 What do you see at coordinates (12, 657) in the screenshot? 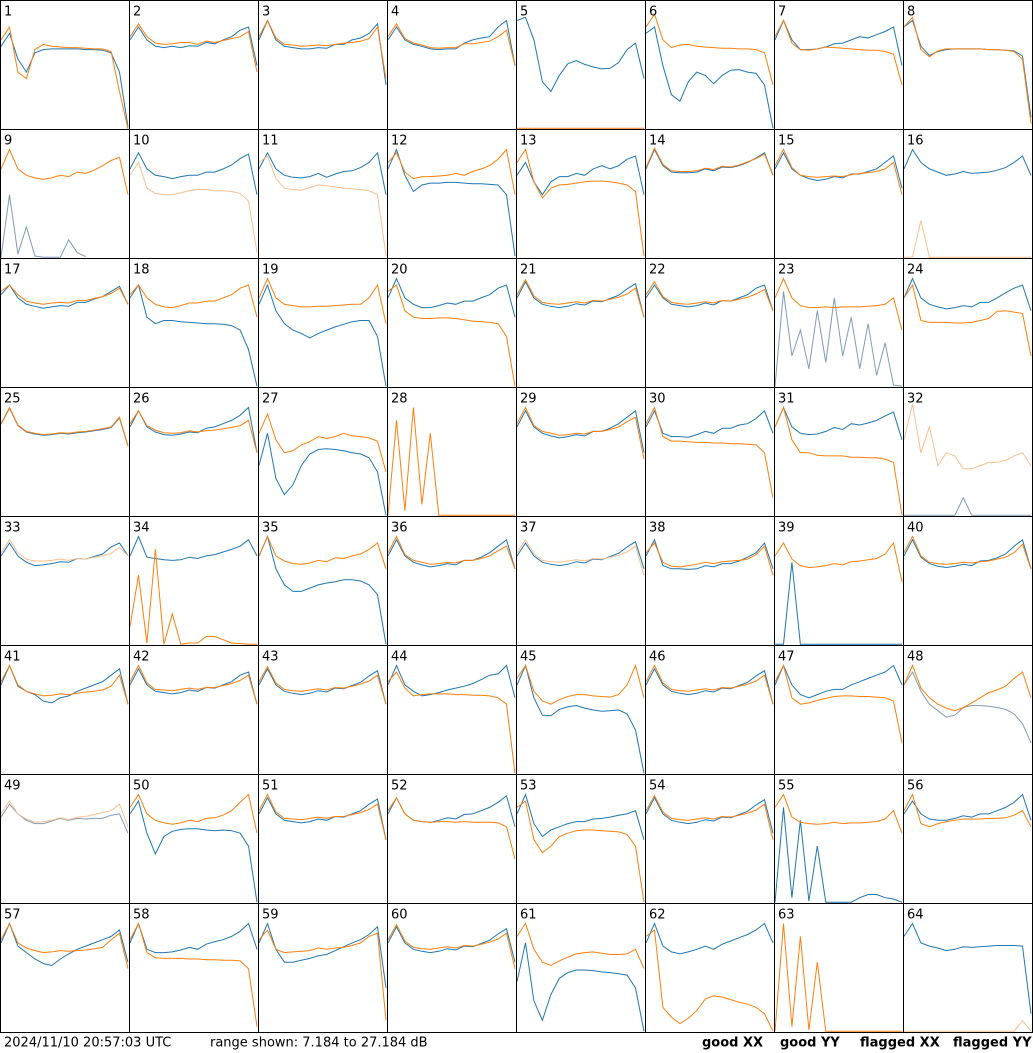
I see `panel-title: 41` at bounding box center [12, 657].